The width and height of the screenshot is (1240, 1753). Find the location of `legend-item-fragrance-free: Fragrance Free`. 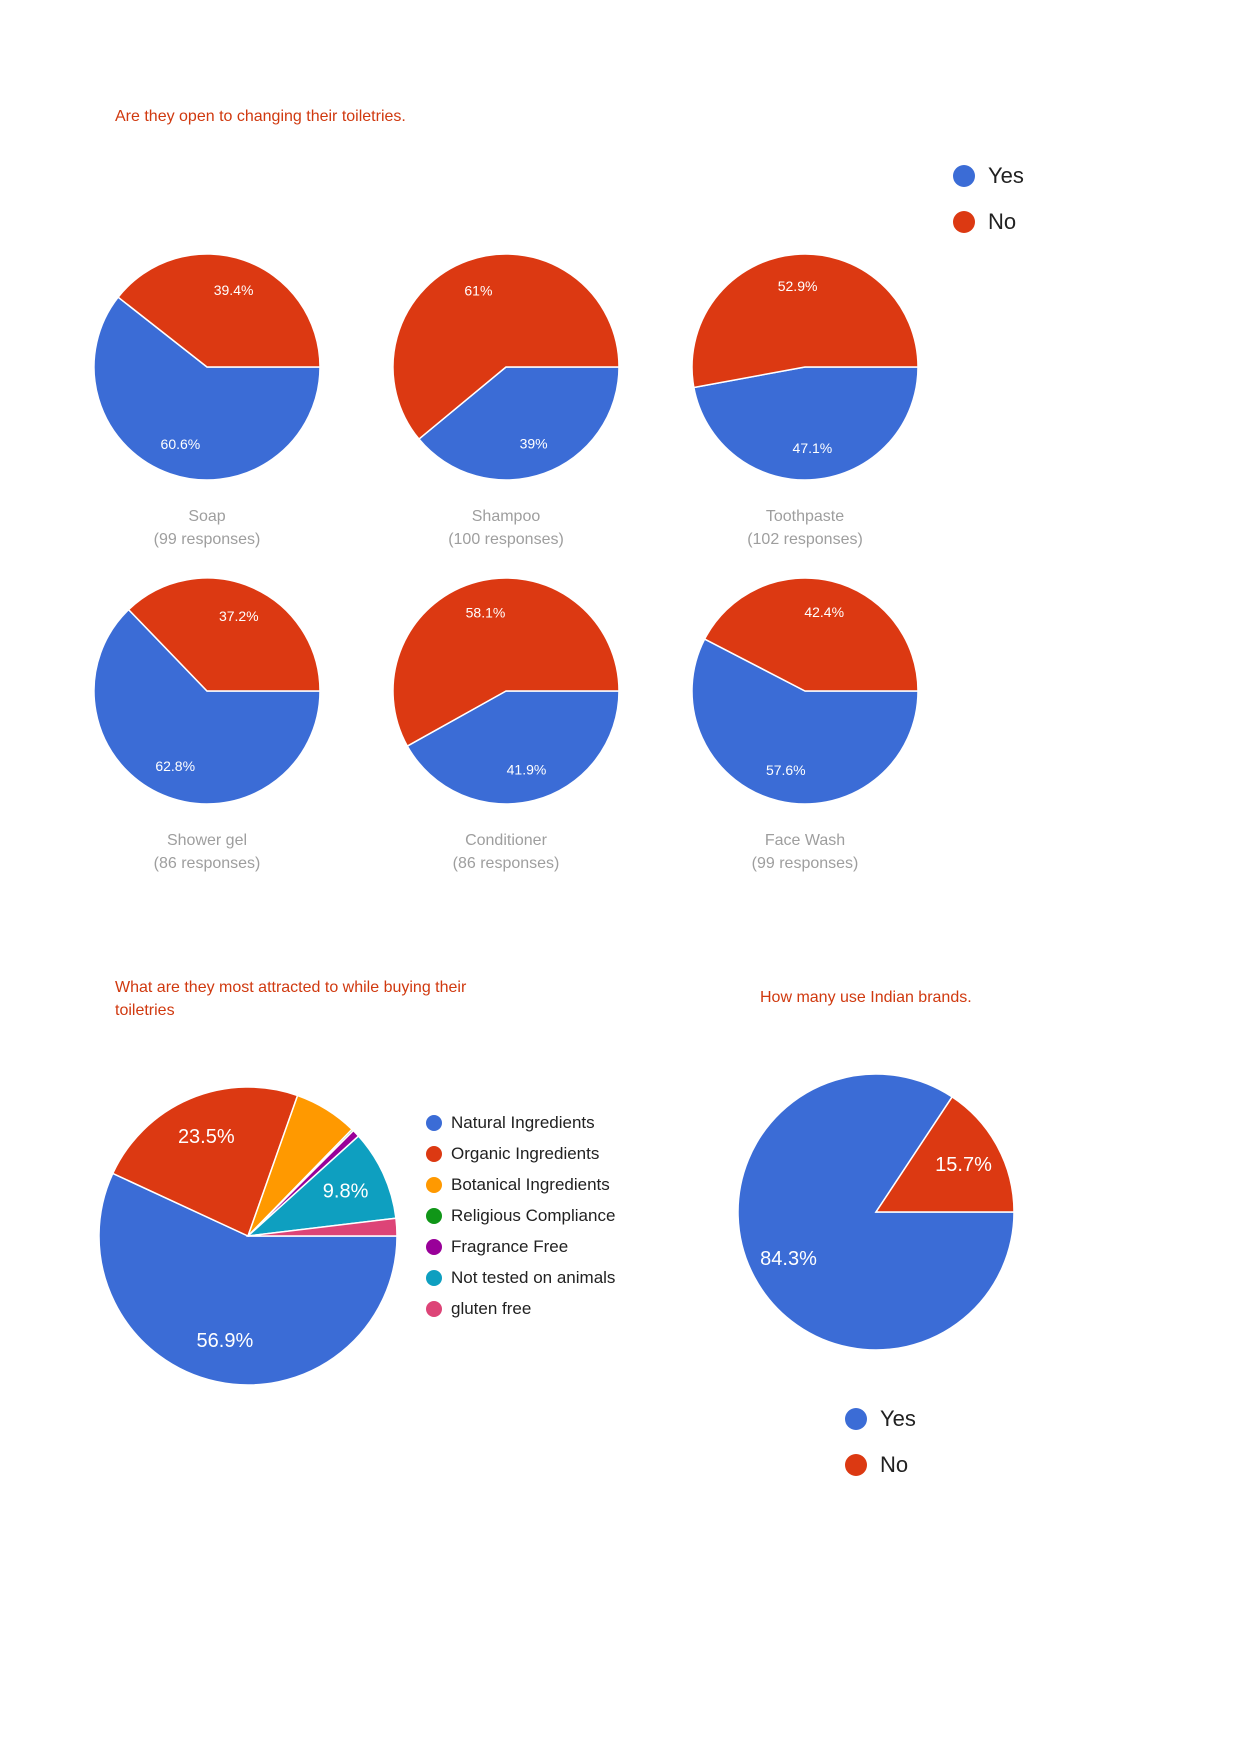

legend-item-fragrance-free: Fragrance Free is located at coordinates (520, 1247).